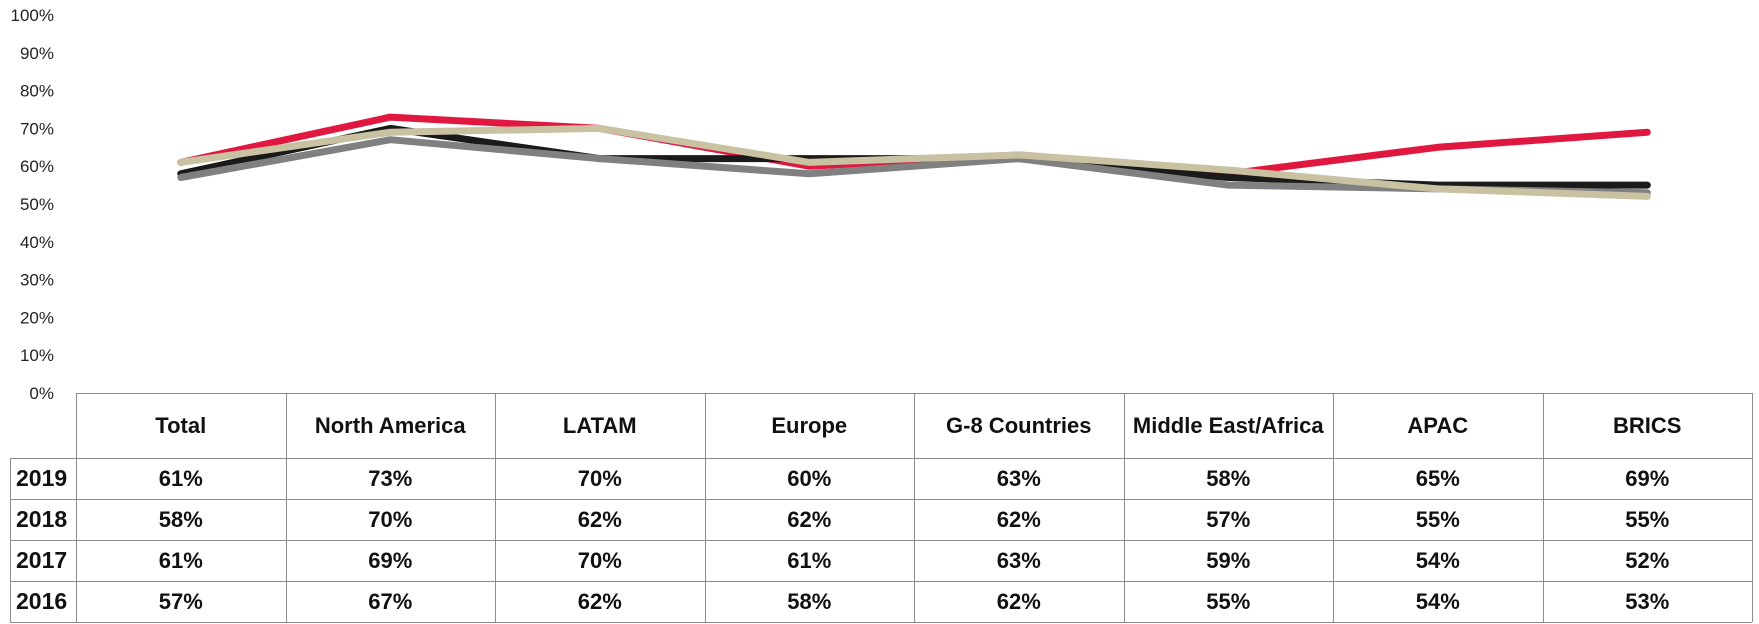  What do you see at coordinates (37, 355) in the screenshot?
I see `y-tick-label: 10%` at bounding box center [37, 355].